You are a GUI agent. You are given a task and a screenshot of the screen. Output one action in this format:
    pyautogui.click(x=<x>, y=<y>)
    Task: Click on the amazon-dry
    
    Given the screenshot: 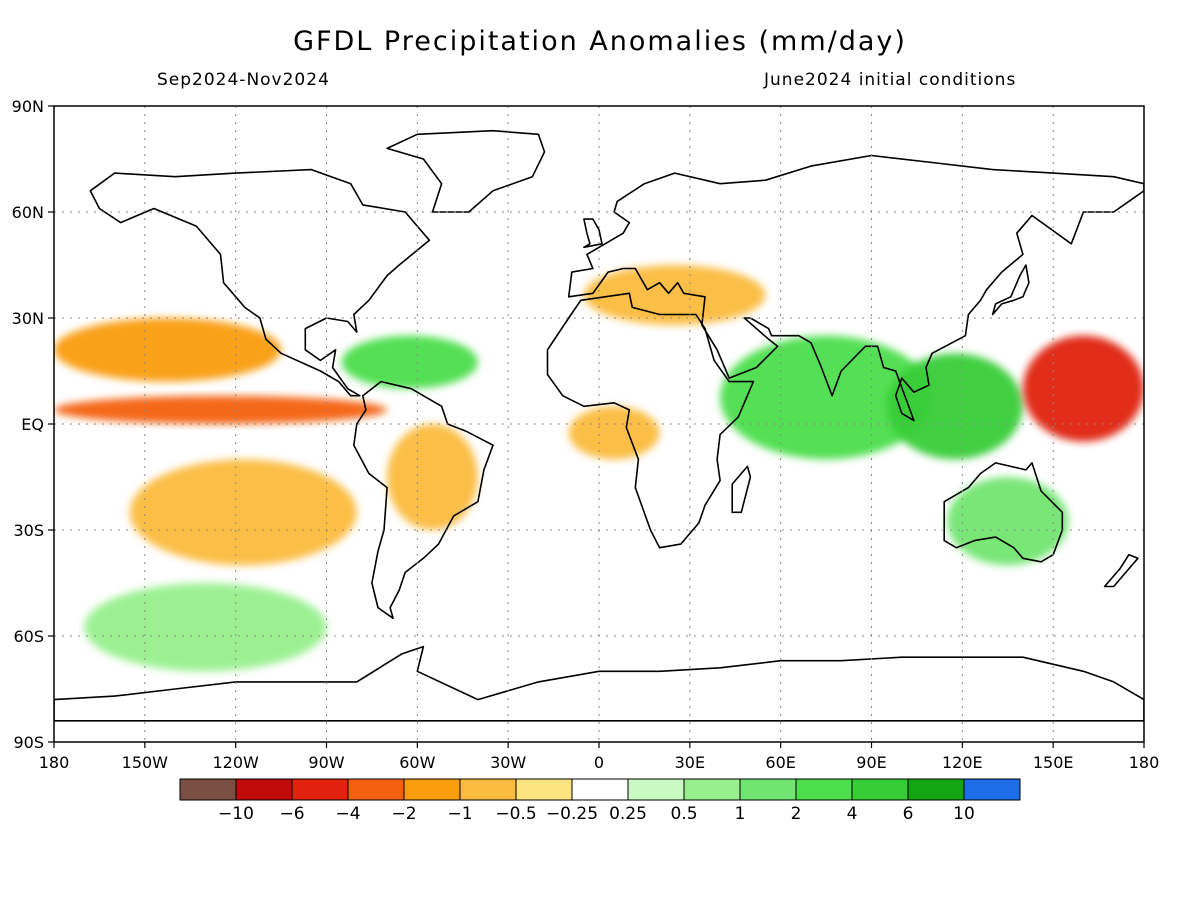 What is the action you would take?
    pyautogui.click(x=432, y=477)
    